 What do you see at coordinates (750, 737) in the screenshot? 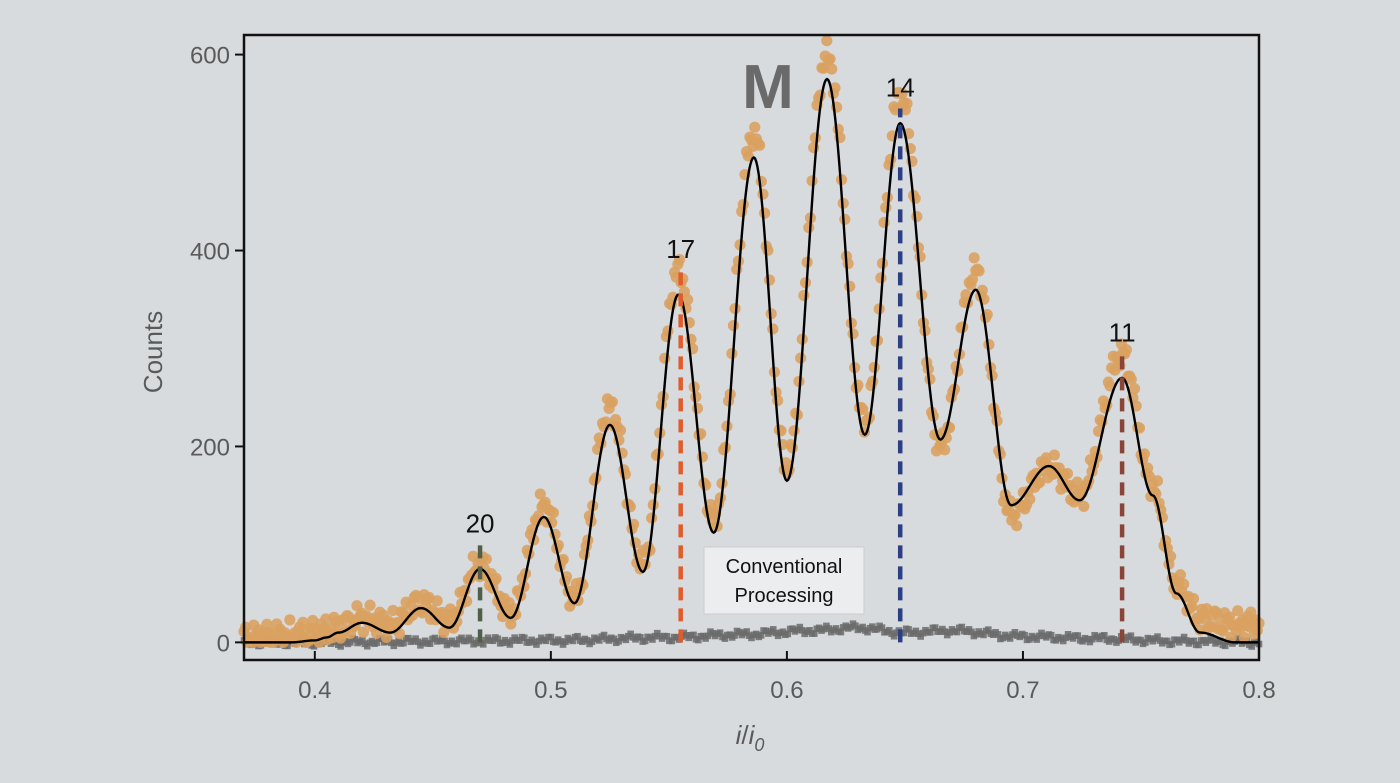
I see `x-axis-label: i/i0` at bounding box center [750, 737].